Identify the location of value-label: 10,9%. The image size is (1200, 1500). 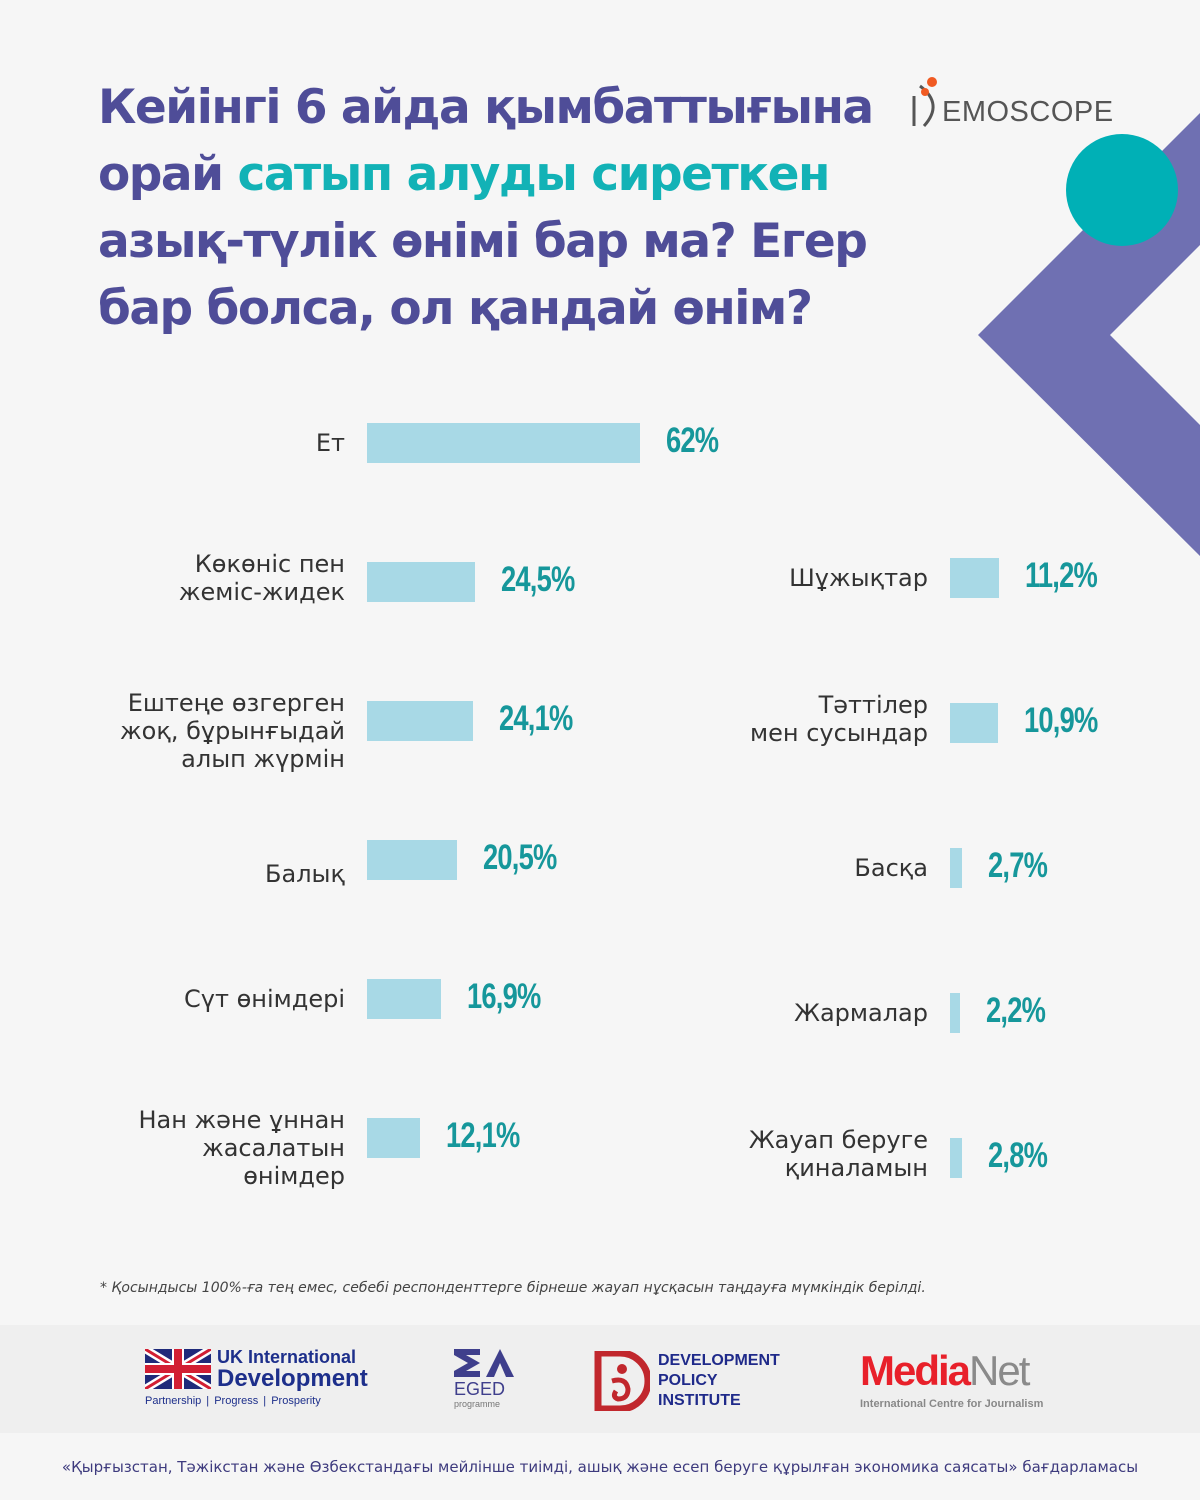
(1060, 720).